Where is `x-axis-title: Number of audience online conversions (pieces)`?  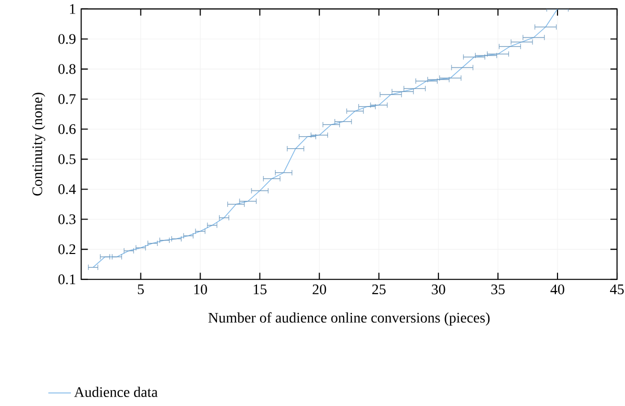
x-axis-title: Number of audience online conversions (pieces) is located at coordinates (349, 319).